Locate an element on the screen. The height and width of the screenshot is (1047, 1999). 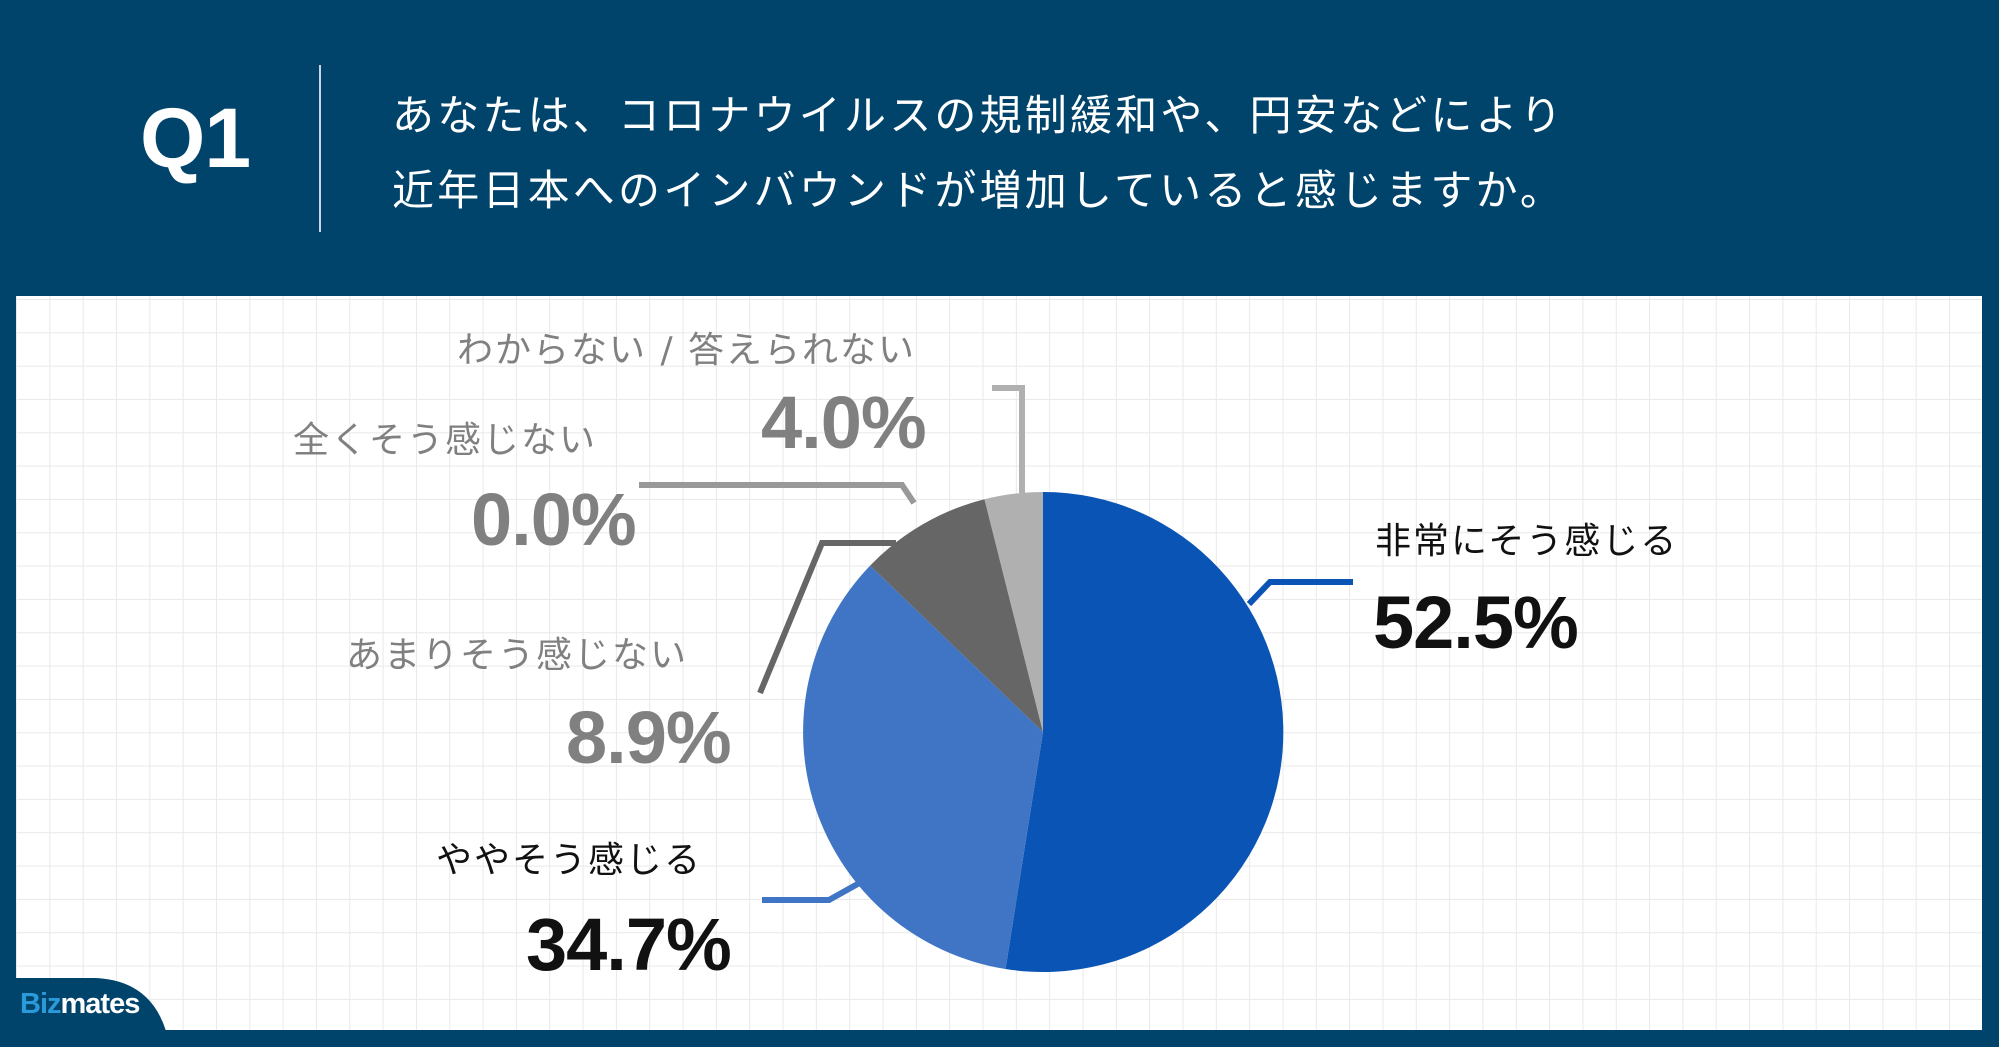
slice-unknown is located at coordinates (1013, 611).